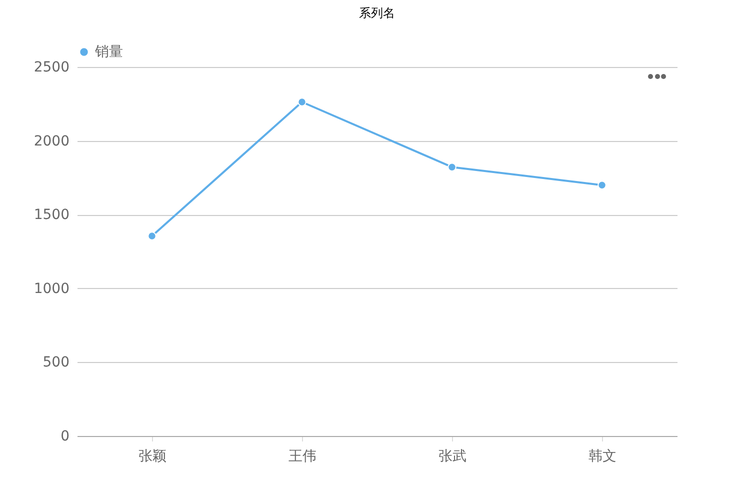  Describe the element at coordinates (56, 362) in the screenshot. I see `y-tick-label: 500` at that location.